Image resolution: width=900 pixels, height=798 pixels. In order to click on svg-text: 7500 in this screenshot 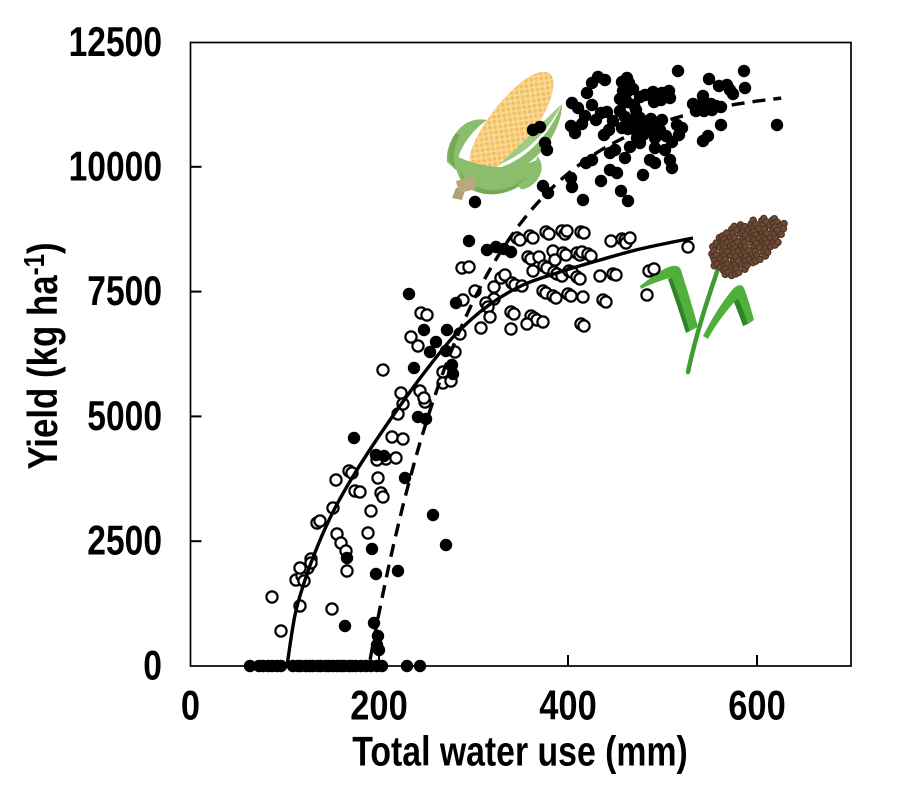, I will do `click(124, 292)`.